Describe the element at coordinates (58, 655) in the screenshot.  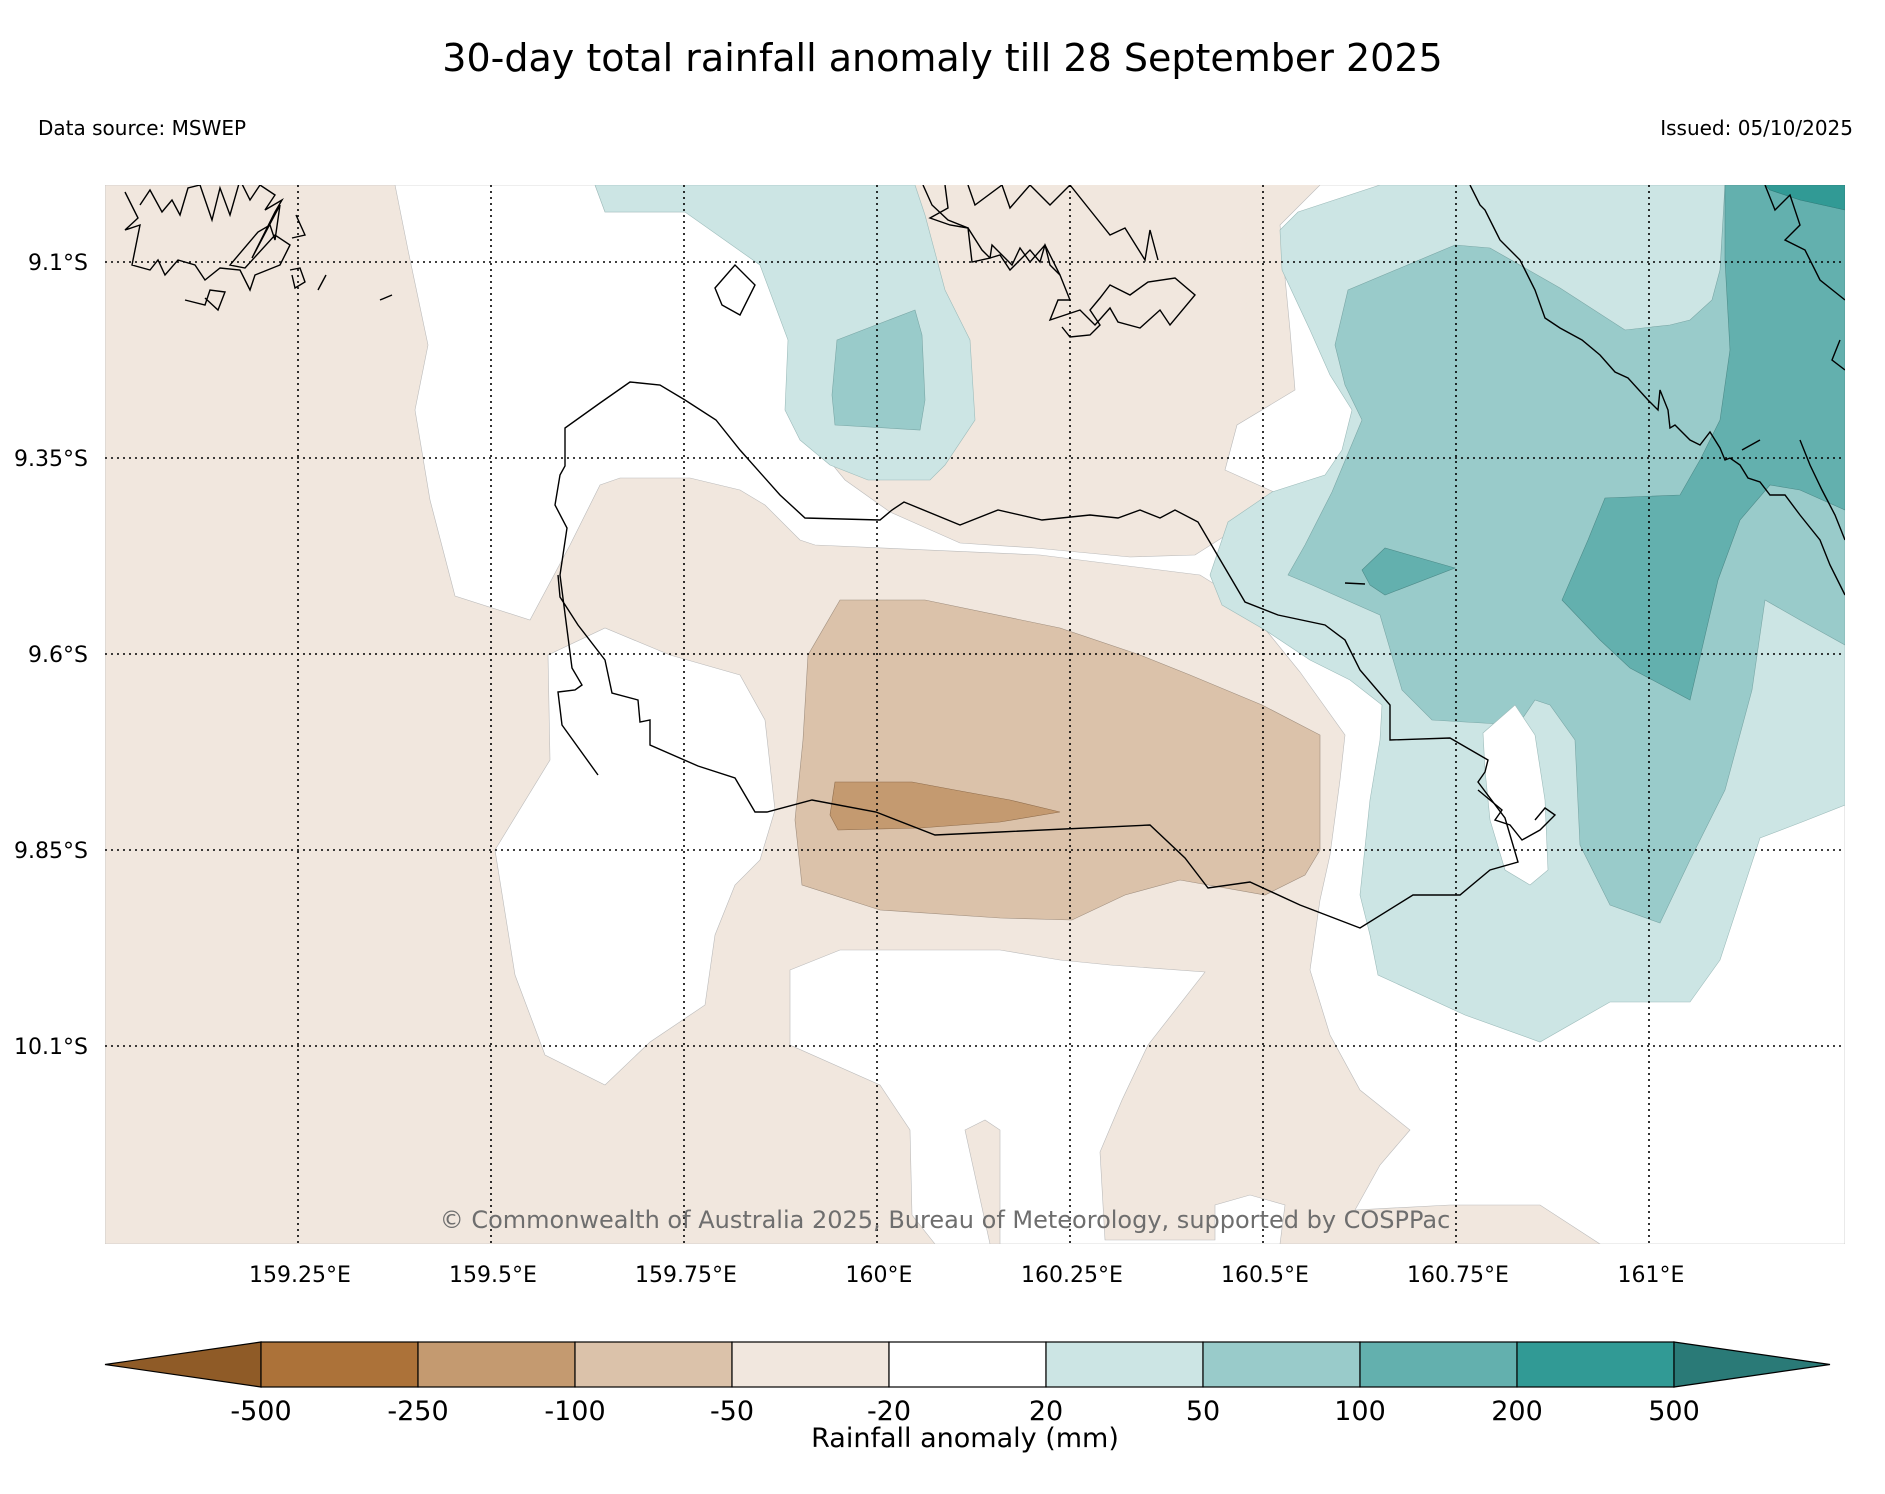
I see `lat-label: 9.6°S` at that location.